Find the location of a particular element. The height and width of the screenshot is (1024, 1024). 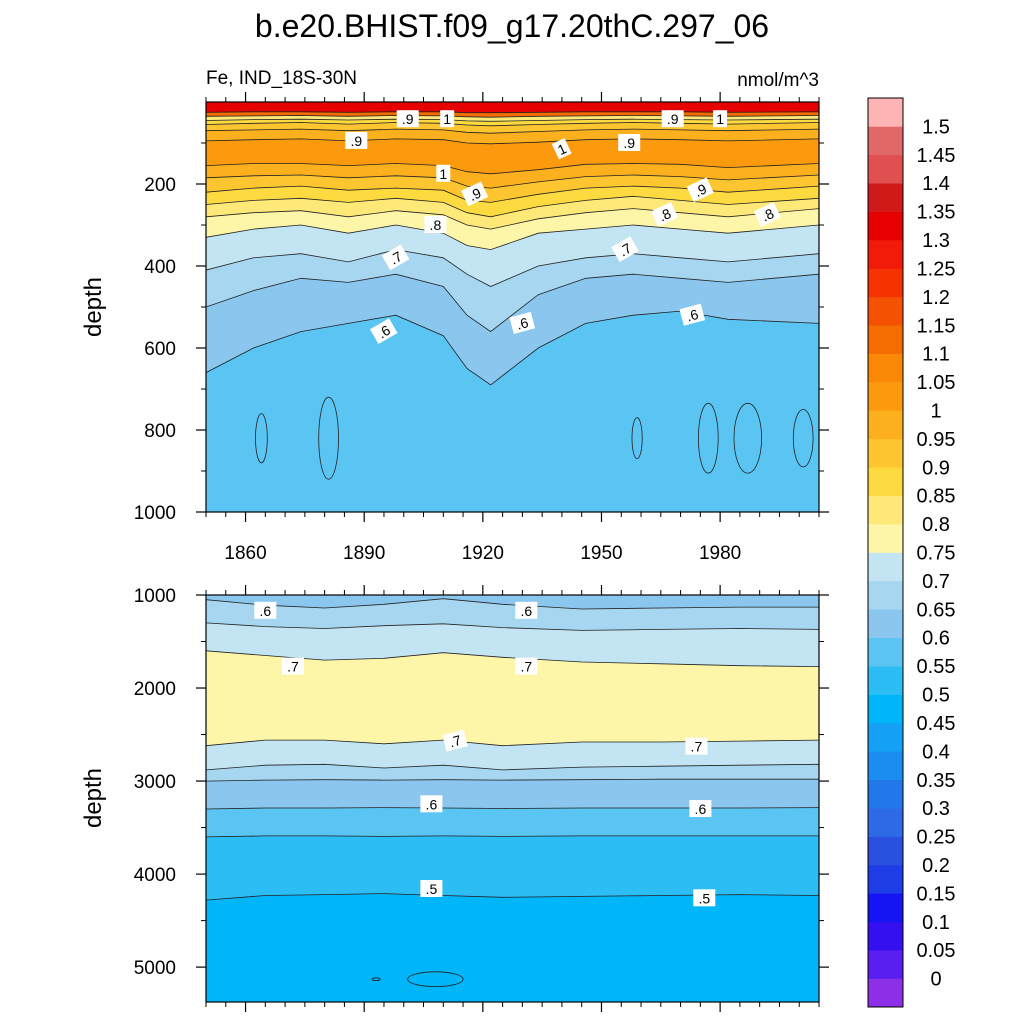

lower-contour-label-0: .6 is located at coordinates (265, 610).